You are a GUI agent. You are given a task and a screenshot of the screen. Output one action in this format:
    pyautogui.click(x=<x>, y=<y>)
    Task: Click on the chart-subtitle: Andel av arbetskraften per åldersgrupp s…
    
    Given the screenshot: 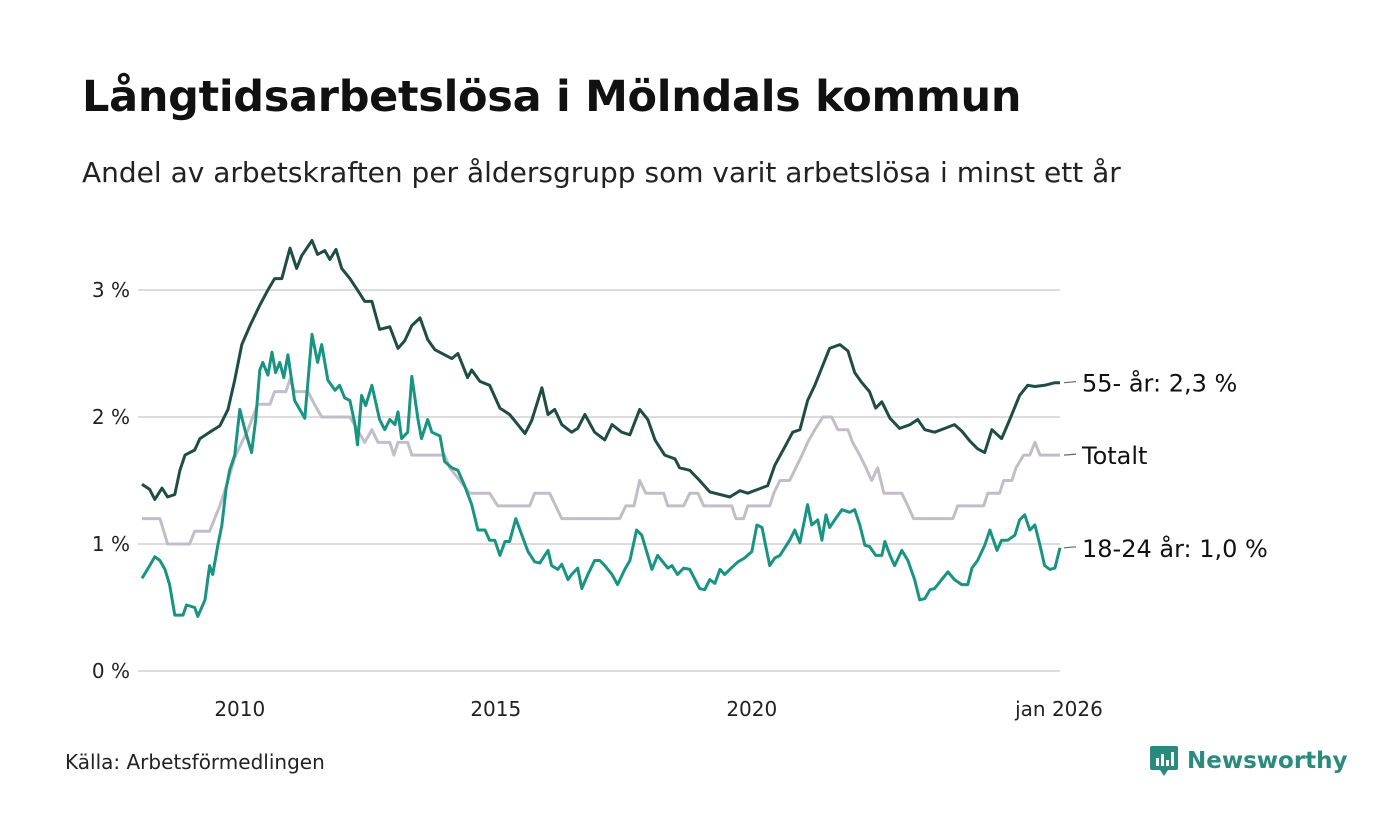 What is the action you would take?
    pyautogui.click(x=601, y=172)
    